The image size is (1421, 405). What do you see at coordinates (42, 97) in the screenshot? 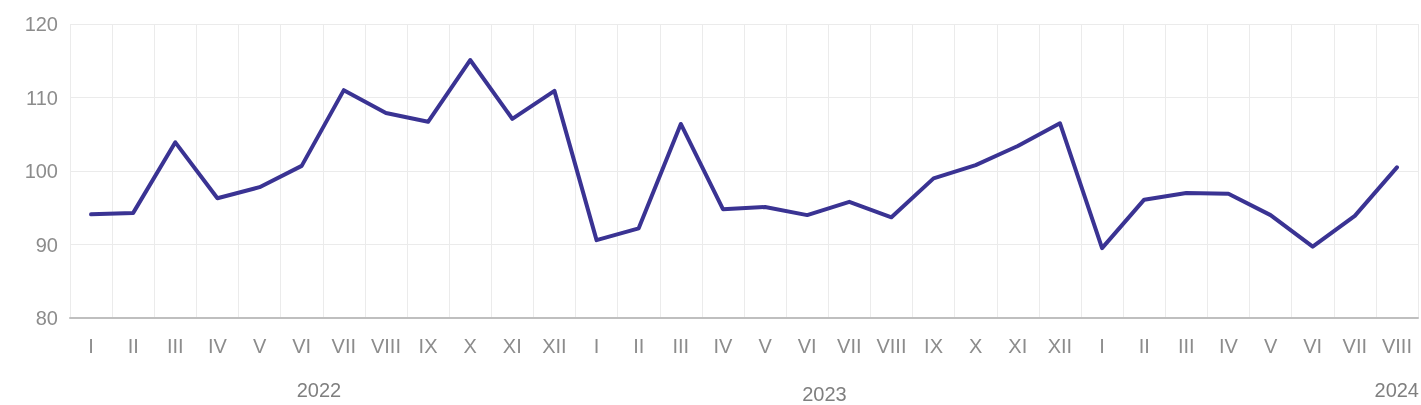
I see `y-tick-label: 110` at bounding box center [42, 97].